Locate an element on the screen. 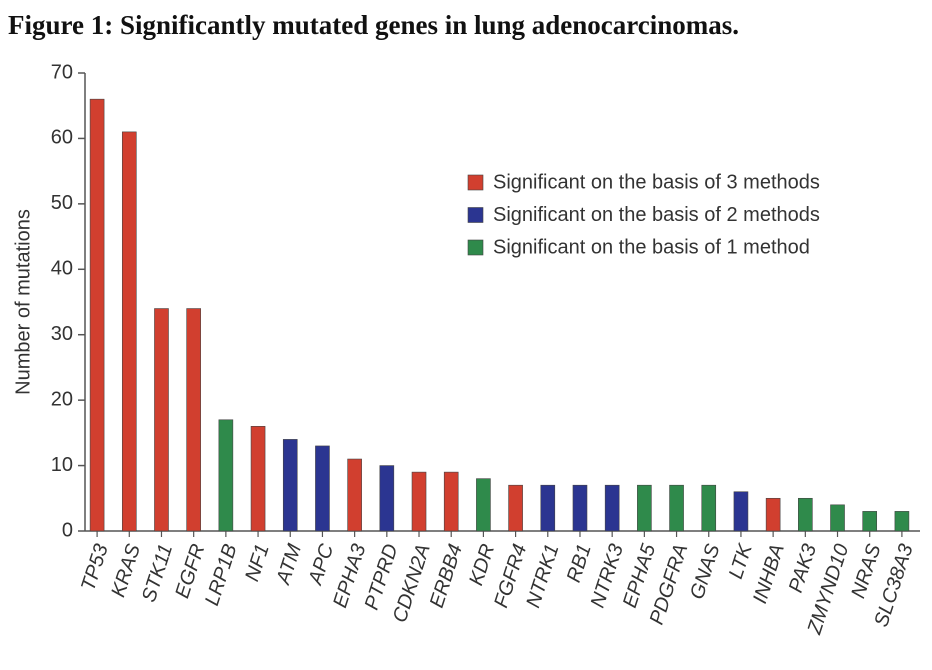  legend-label: Significant on the basis of 1 method is located at coordinates (651, 247).